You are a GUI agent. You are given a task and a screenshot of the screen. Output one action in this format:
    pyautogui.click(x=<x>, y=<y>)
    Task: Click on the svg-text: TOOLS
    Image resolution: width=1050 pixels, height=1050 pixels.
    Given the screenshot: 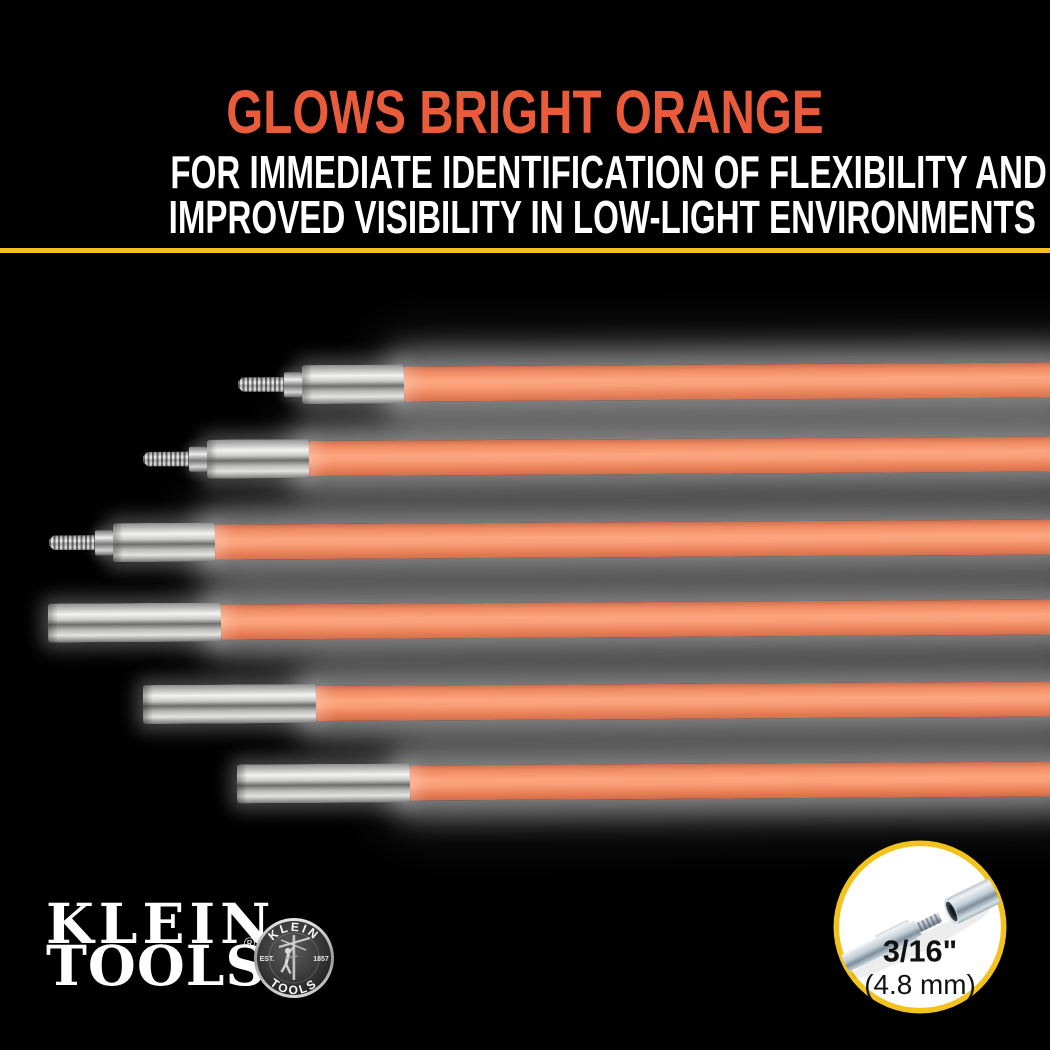 What is the action you would take?
    pyautogui.click(x=294, y=986)
    